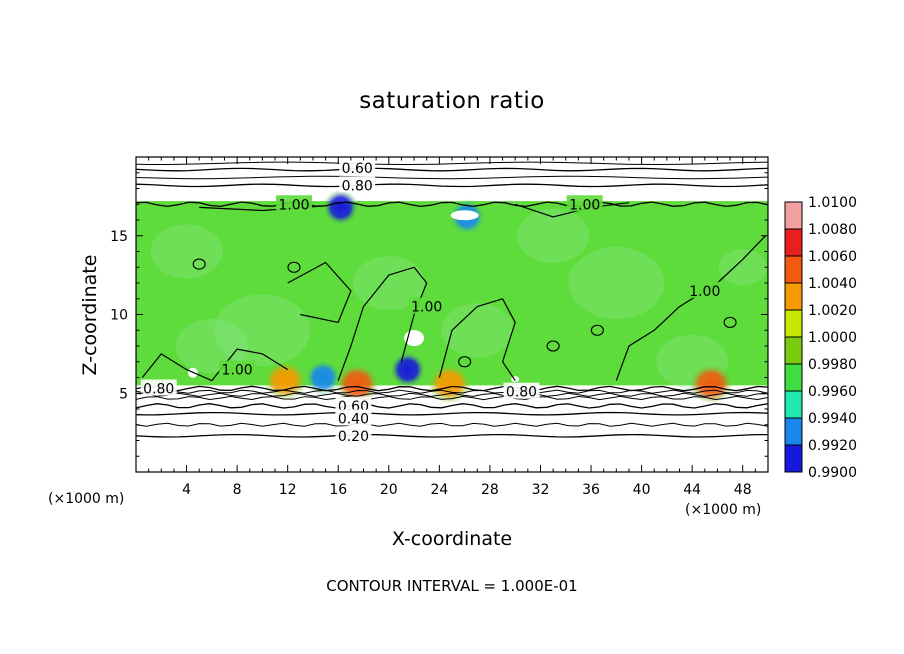 The image size is (904, 654). Describe the element at coordinates (389, 490) in the screenshot. I see `x-tick-label: 20` at that location.